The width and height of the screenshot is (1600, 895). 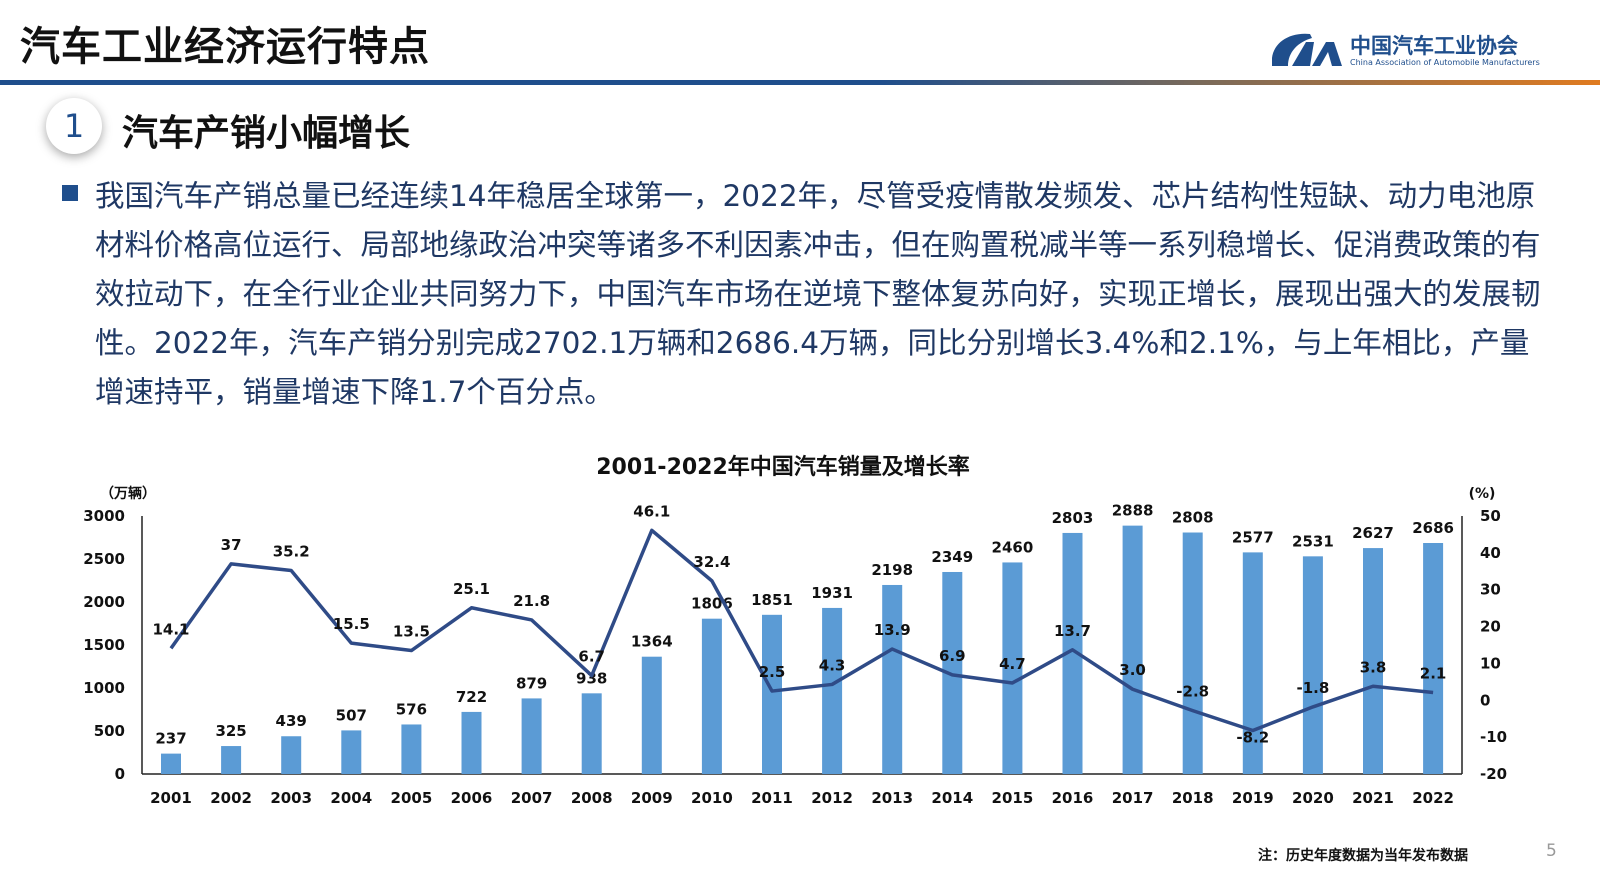 What do you see at coordinates (1013, 547) in the screenshot?
I see `bar-value-label: 2460` at bounding box center [1013, 547].